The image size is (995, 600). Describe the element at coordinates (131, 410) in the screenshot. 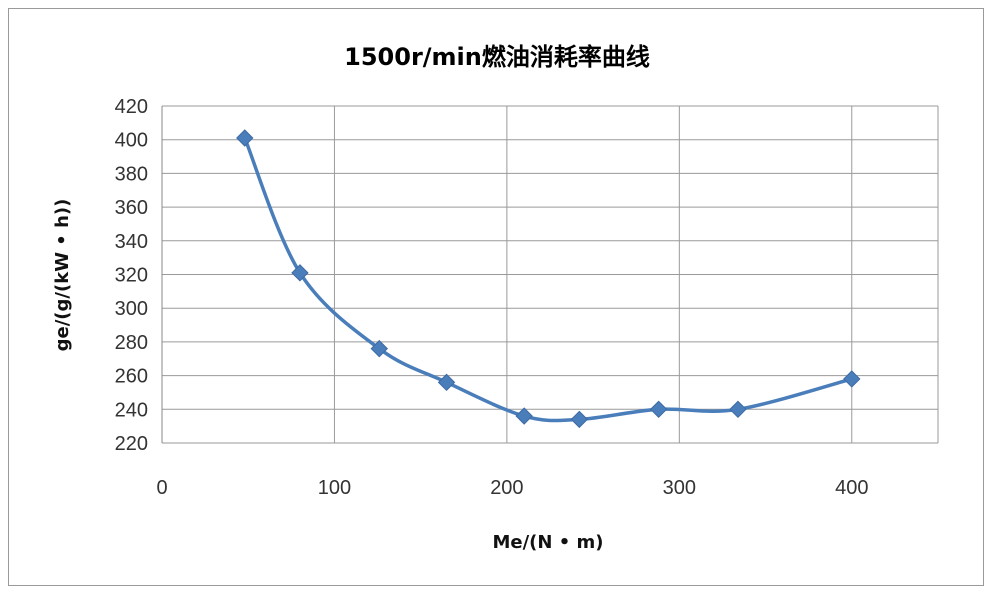

I see `y-tick-label: 240` at that location.